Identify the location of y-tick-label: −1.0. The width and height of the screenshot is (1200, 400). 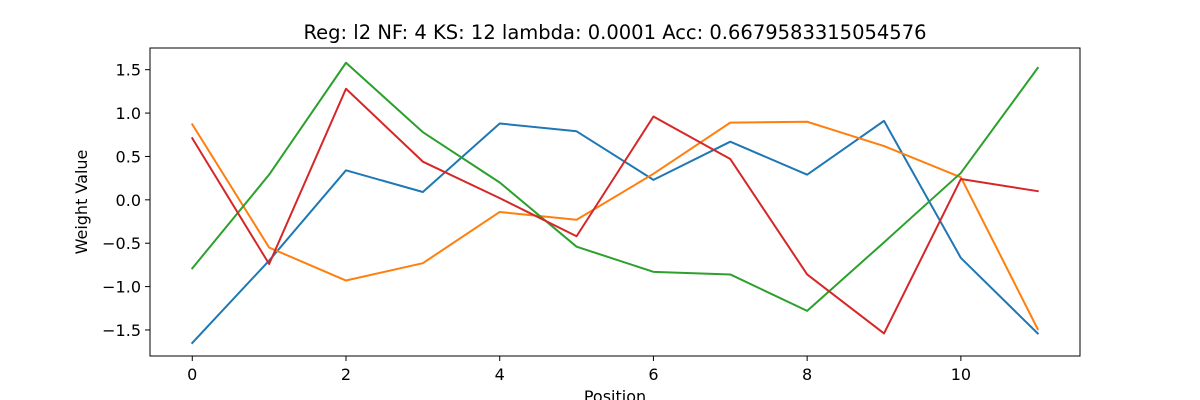
(121, 287).